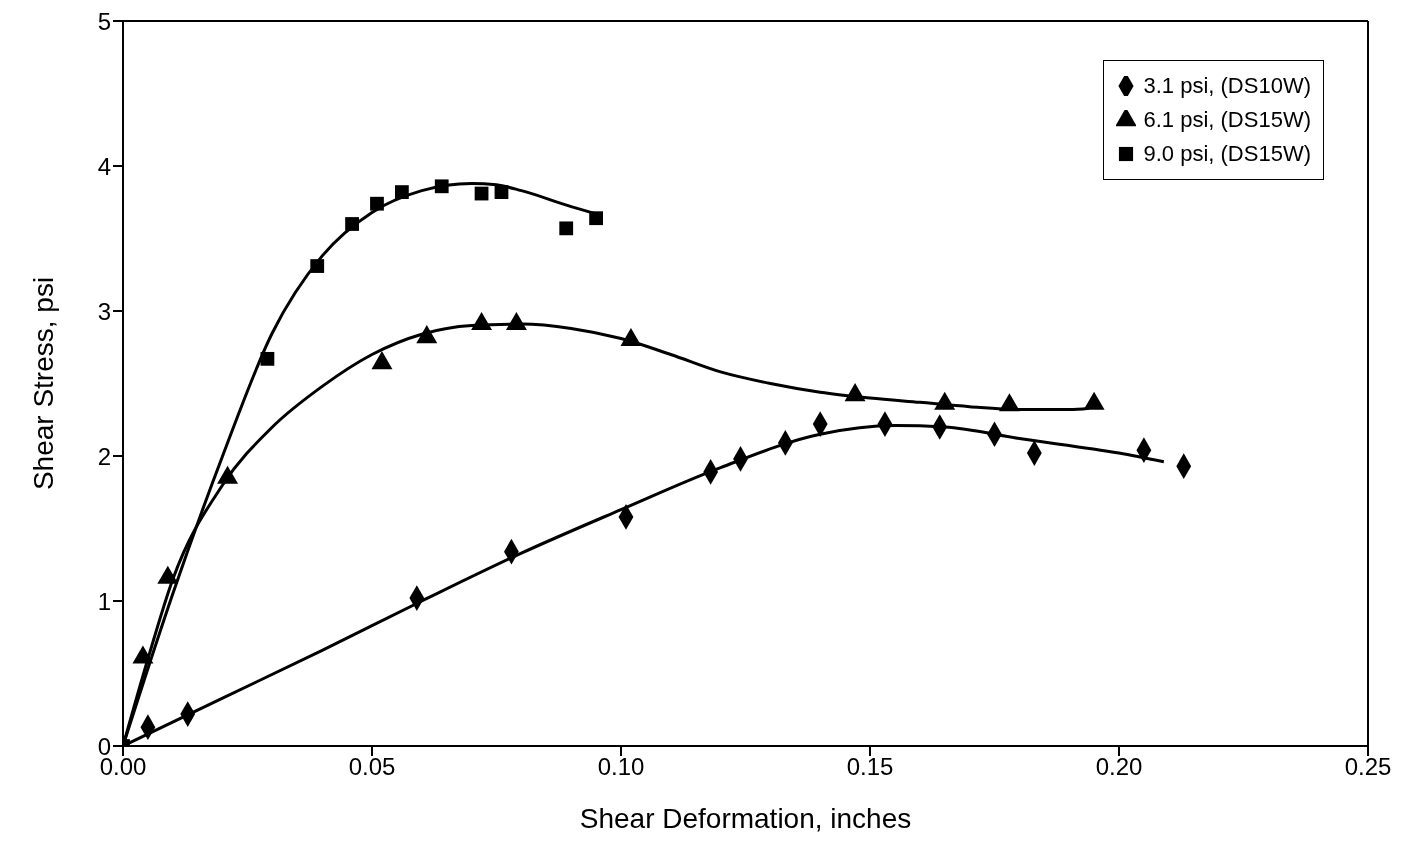 The width and height of the screenshot is (1414, 853). Describe the element at coordinates (1368, 767) in the screenshot. I see `x-tick-label: 0.25` at that location.